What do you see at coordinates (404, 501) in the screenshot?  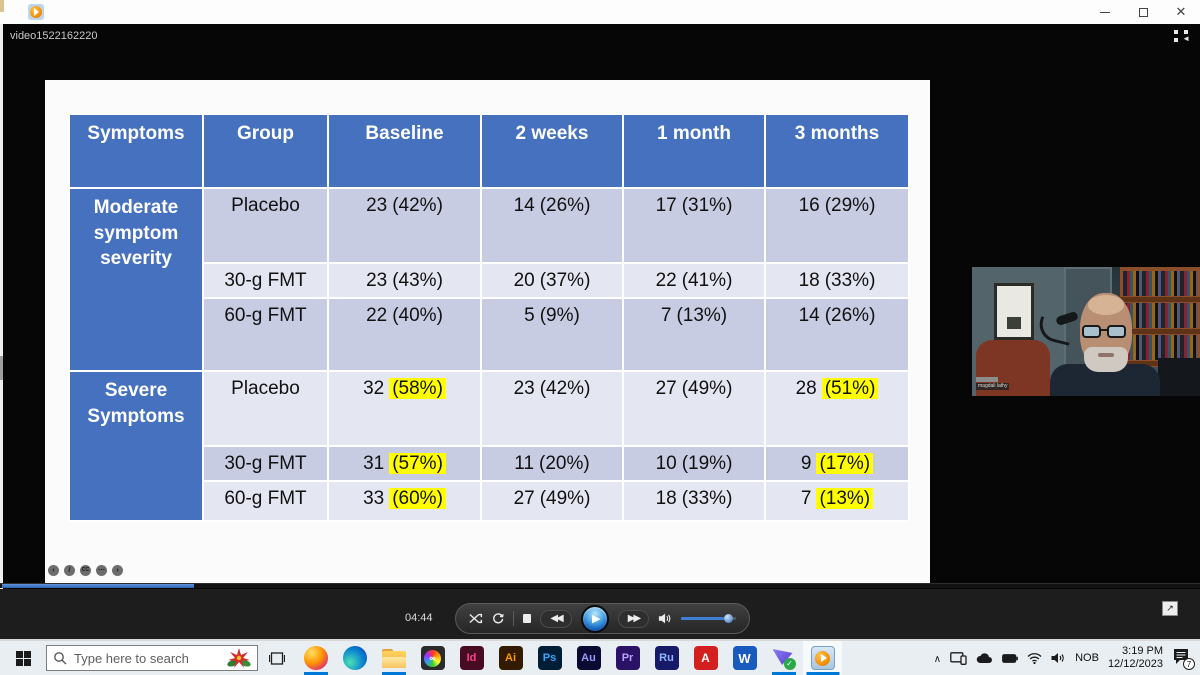 I see `cell-value: 33 (60%)` at bounding box center [404, 501].